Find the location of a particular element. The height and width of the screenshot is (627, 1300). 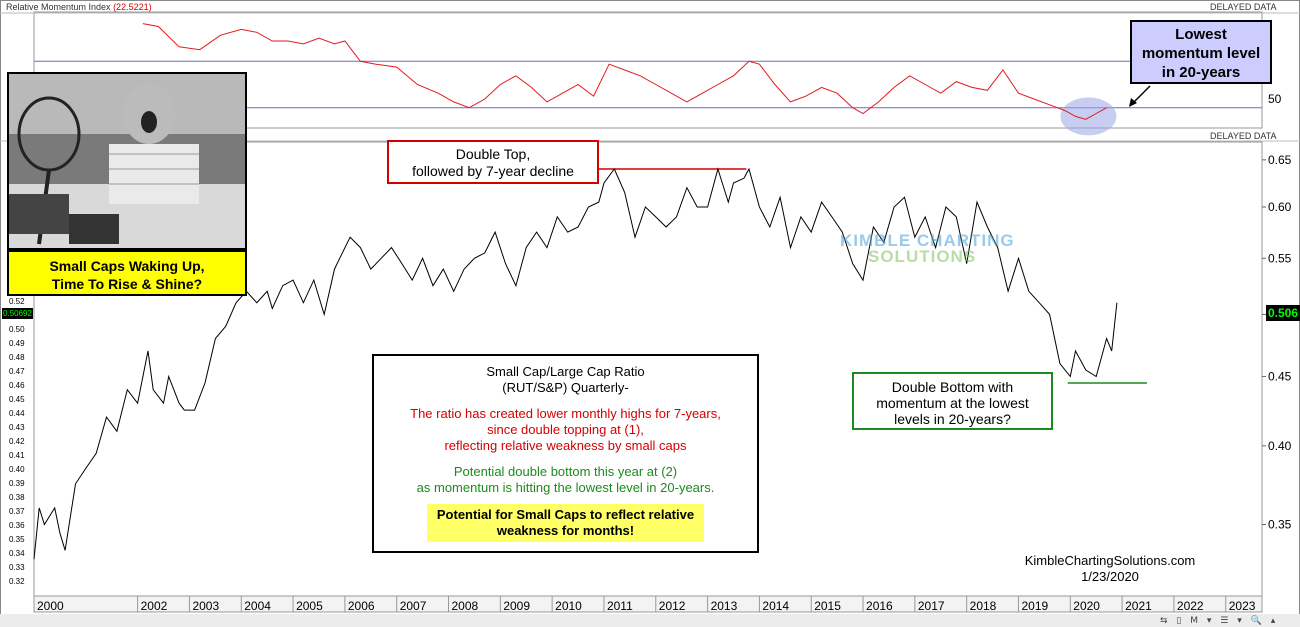

info-heading-2: (RUT/S&P) Quarterly- is located at coordinates (565, 387).